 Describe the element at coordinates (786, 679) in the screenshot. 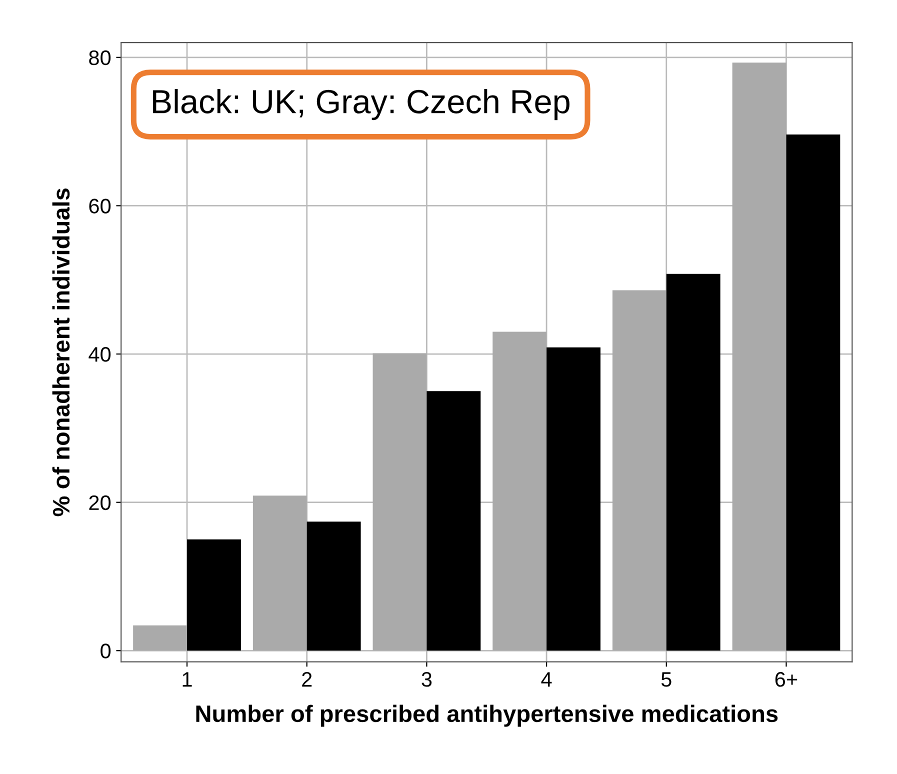

I see `x-tick-label: 6+` at that location.